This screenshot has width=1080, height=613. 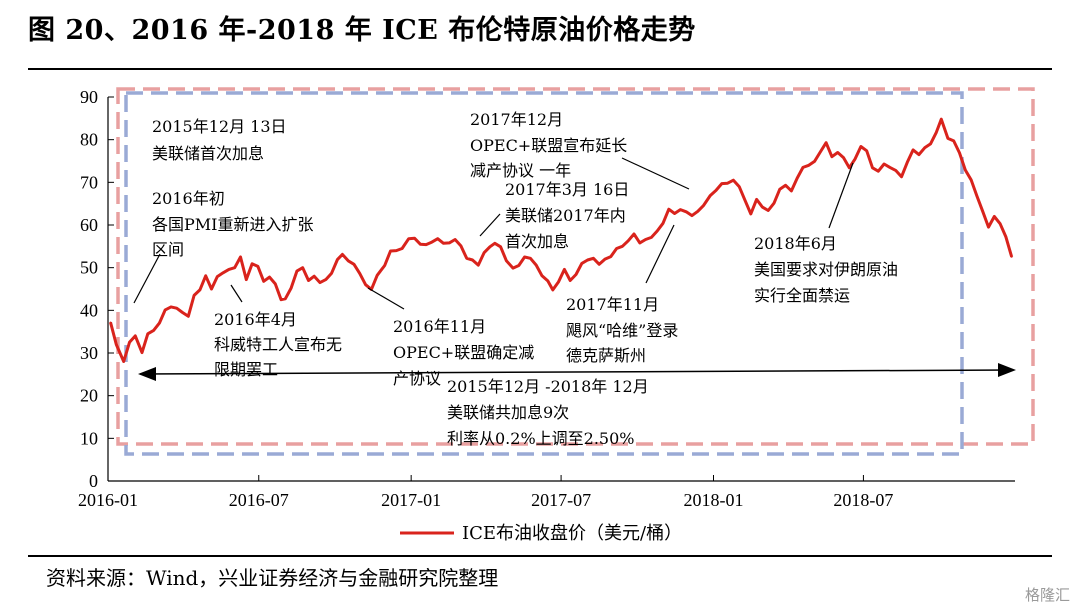 What do you see at coordinates (826, 269) in the screenshot?
I see `svg-text: 美国要求对伊朗原油` at bounding box center [826, 269].